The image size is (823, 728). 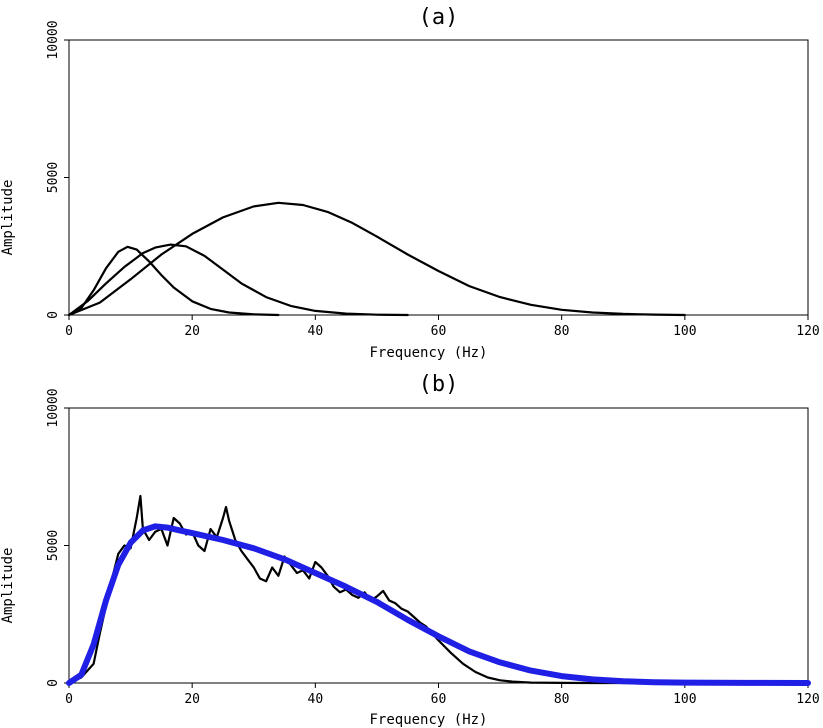 I want to click on series-line-mid-frequency, so click(x=238, y=280).